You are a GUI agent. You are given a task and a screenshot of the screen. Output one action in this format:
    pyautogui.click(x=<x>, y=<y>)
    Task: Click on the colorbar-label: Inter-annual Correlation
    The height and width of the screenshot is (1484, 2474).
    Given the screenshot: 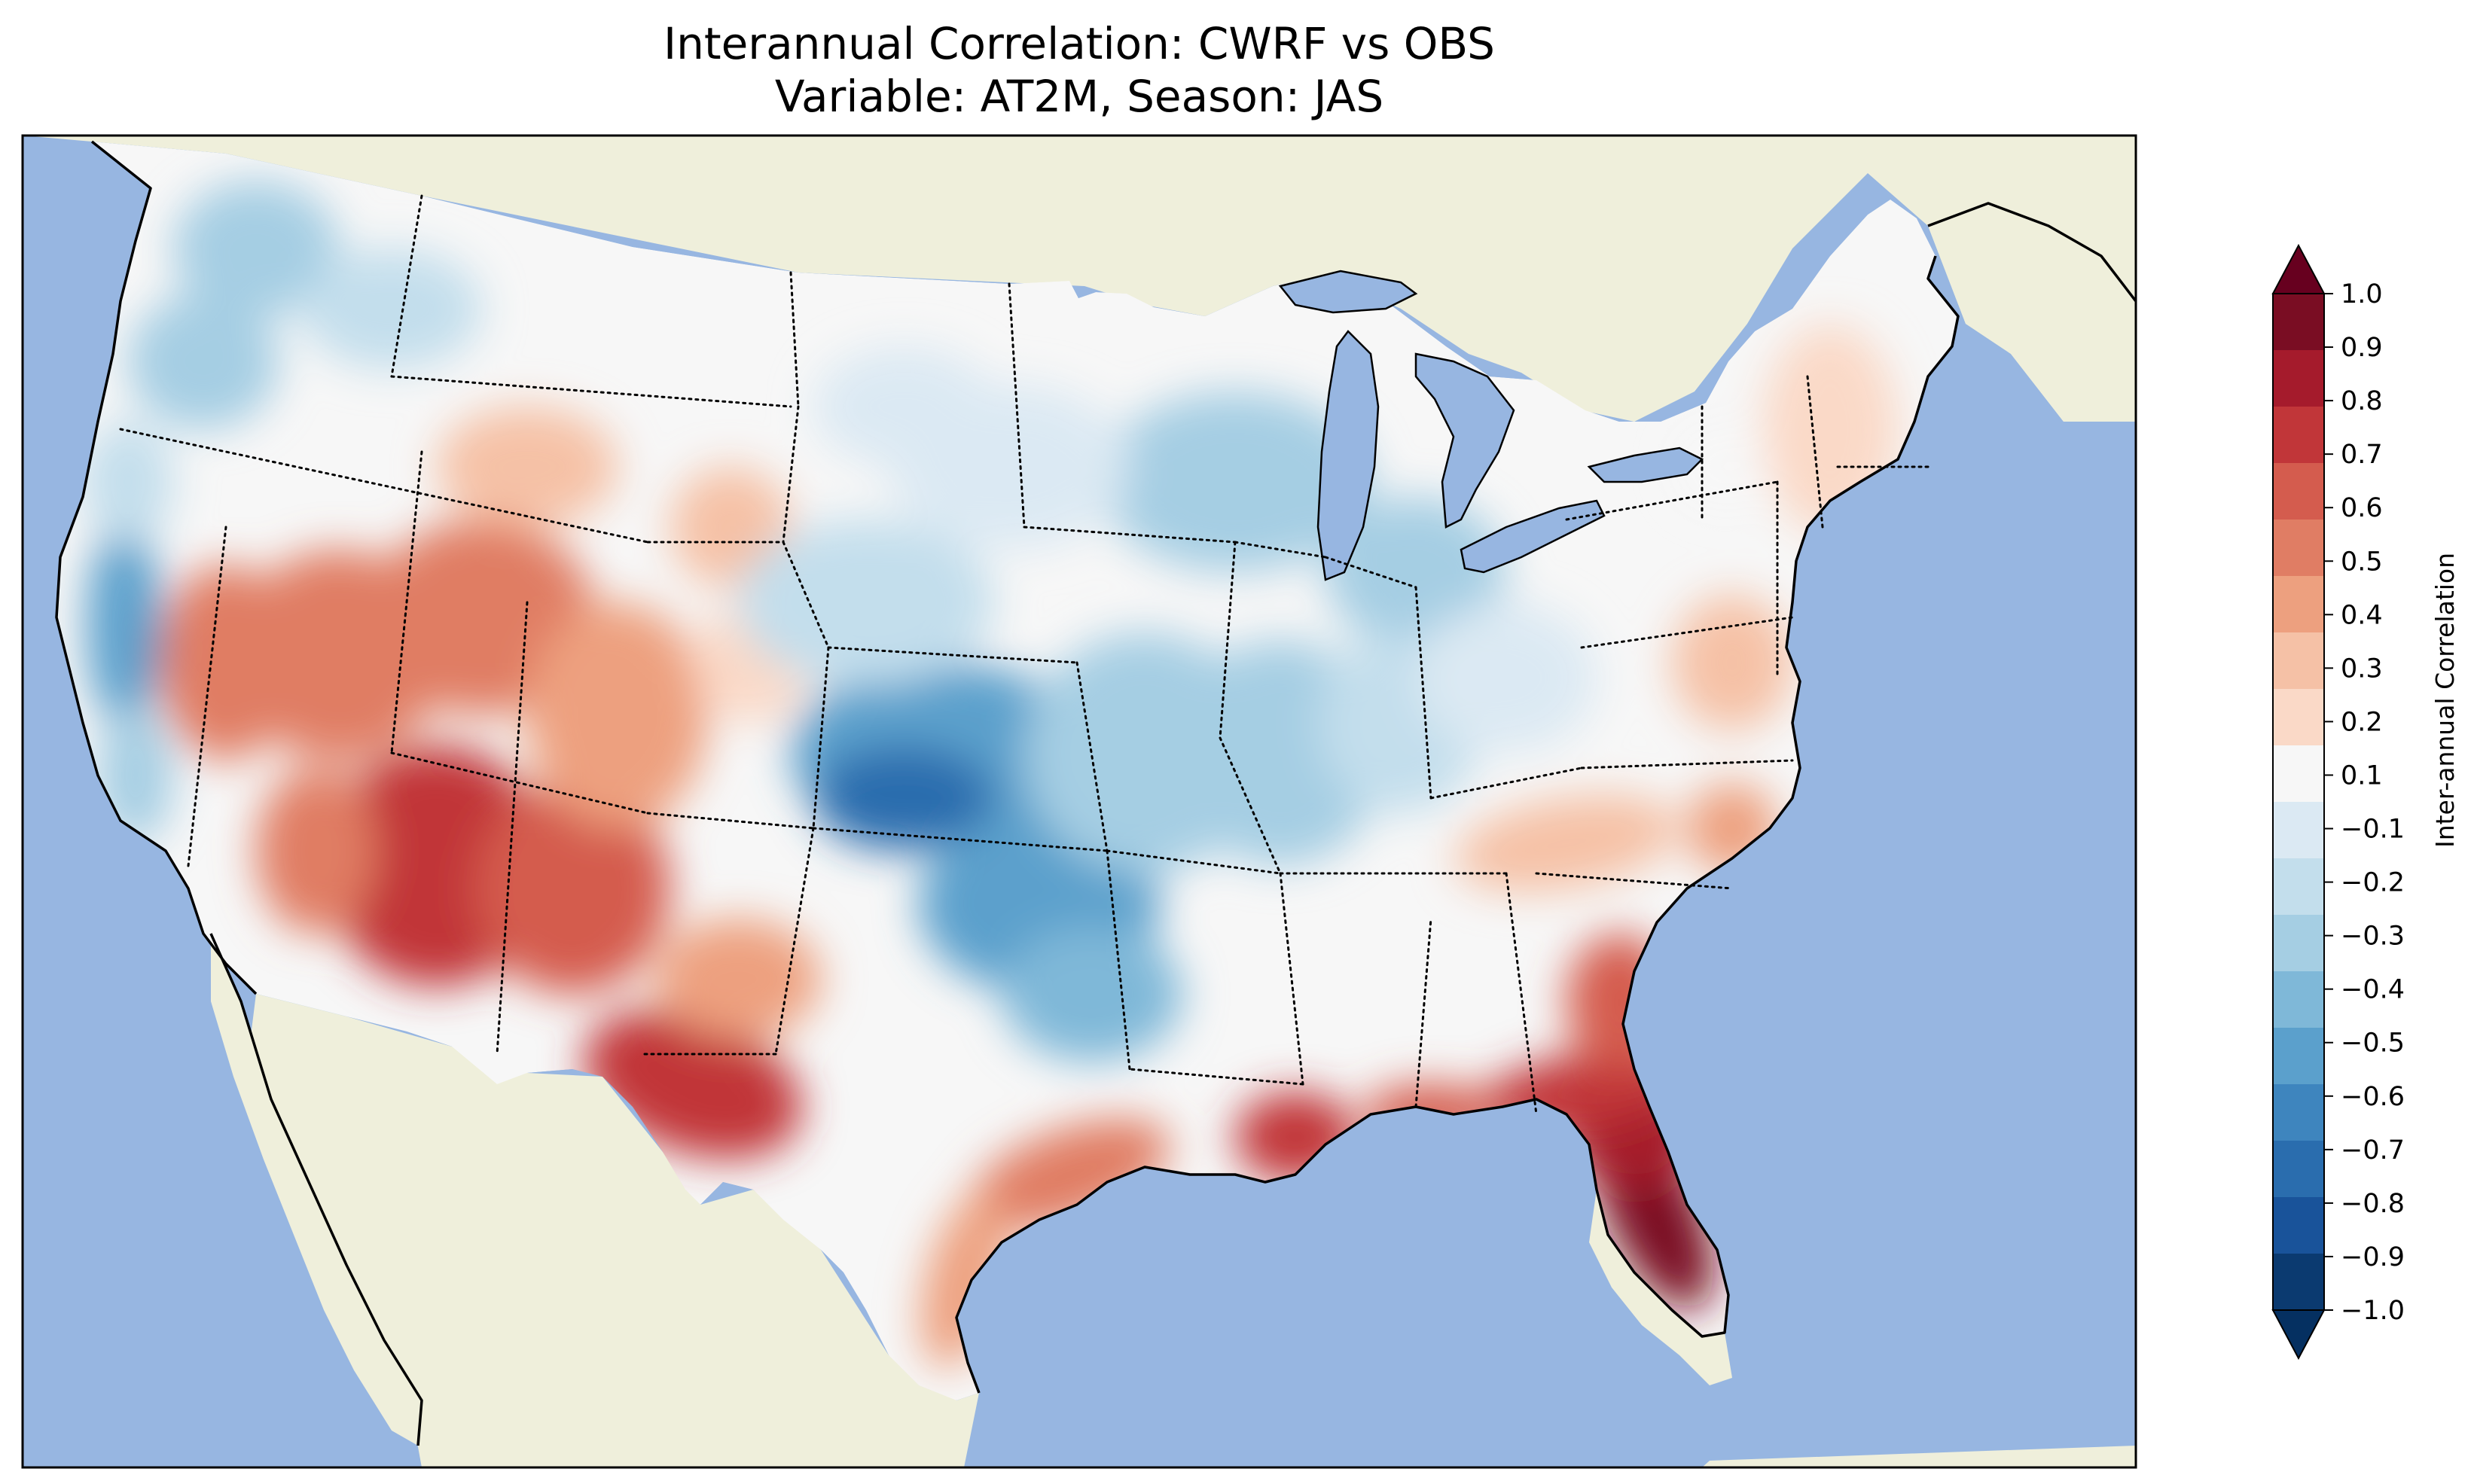 What is the action you would take?
    pyautogui.click(x=2445, y=700)
    